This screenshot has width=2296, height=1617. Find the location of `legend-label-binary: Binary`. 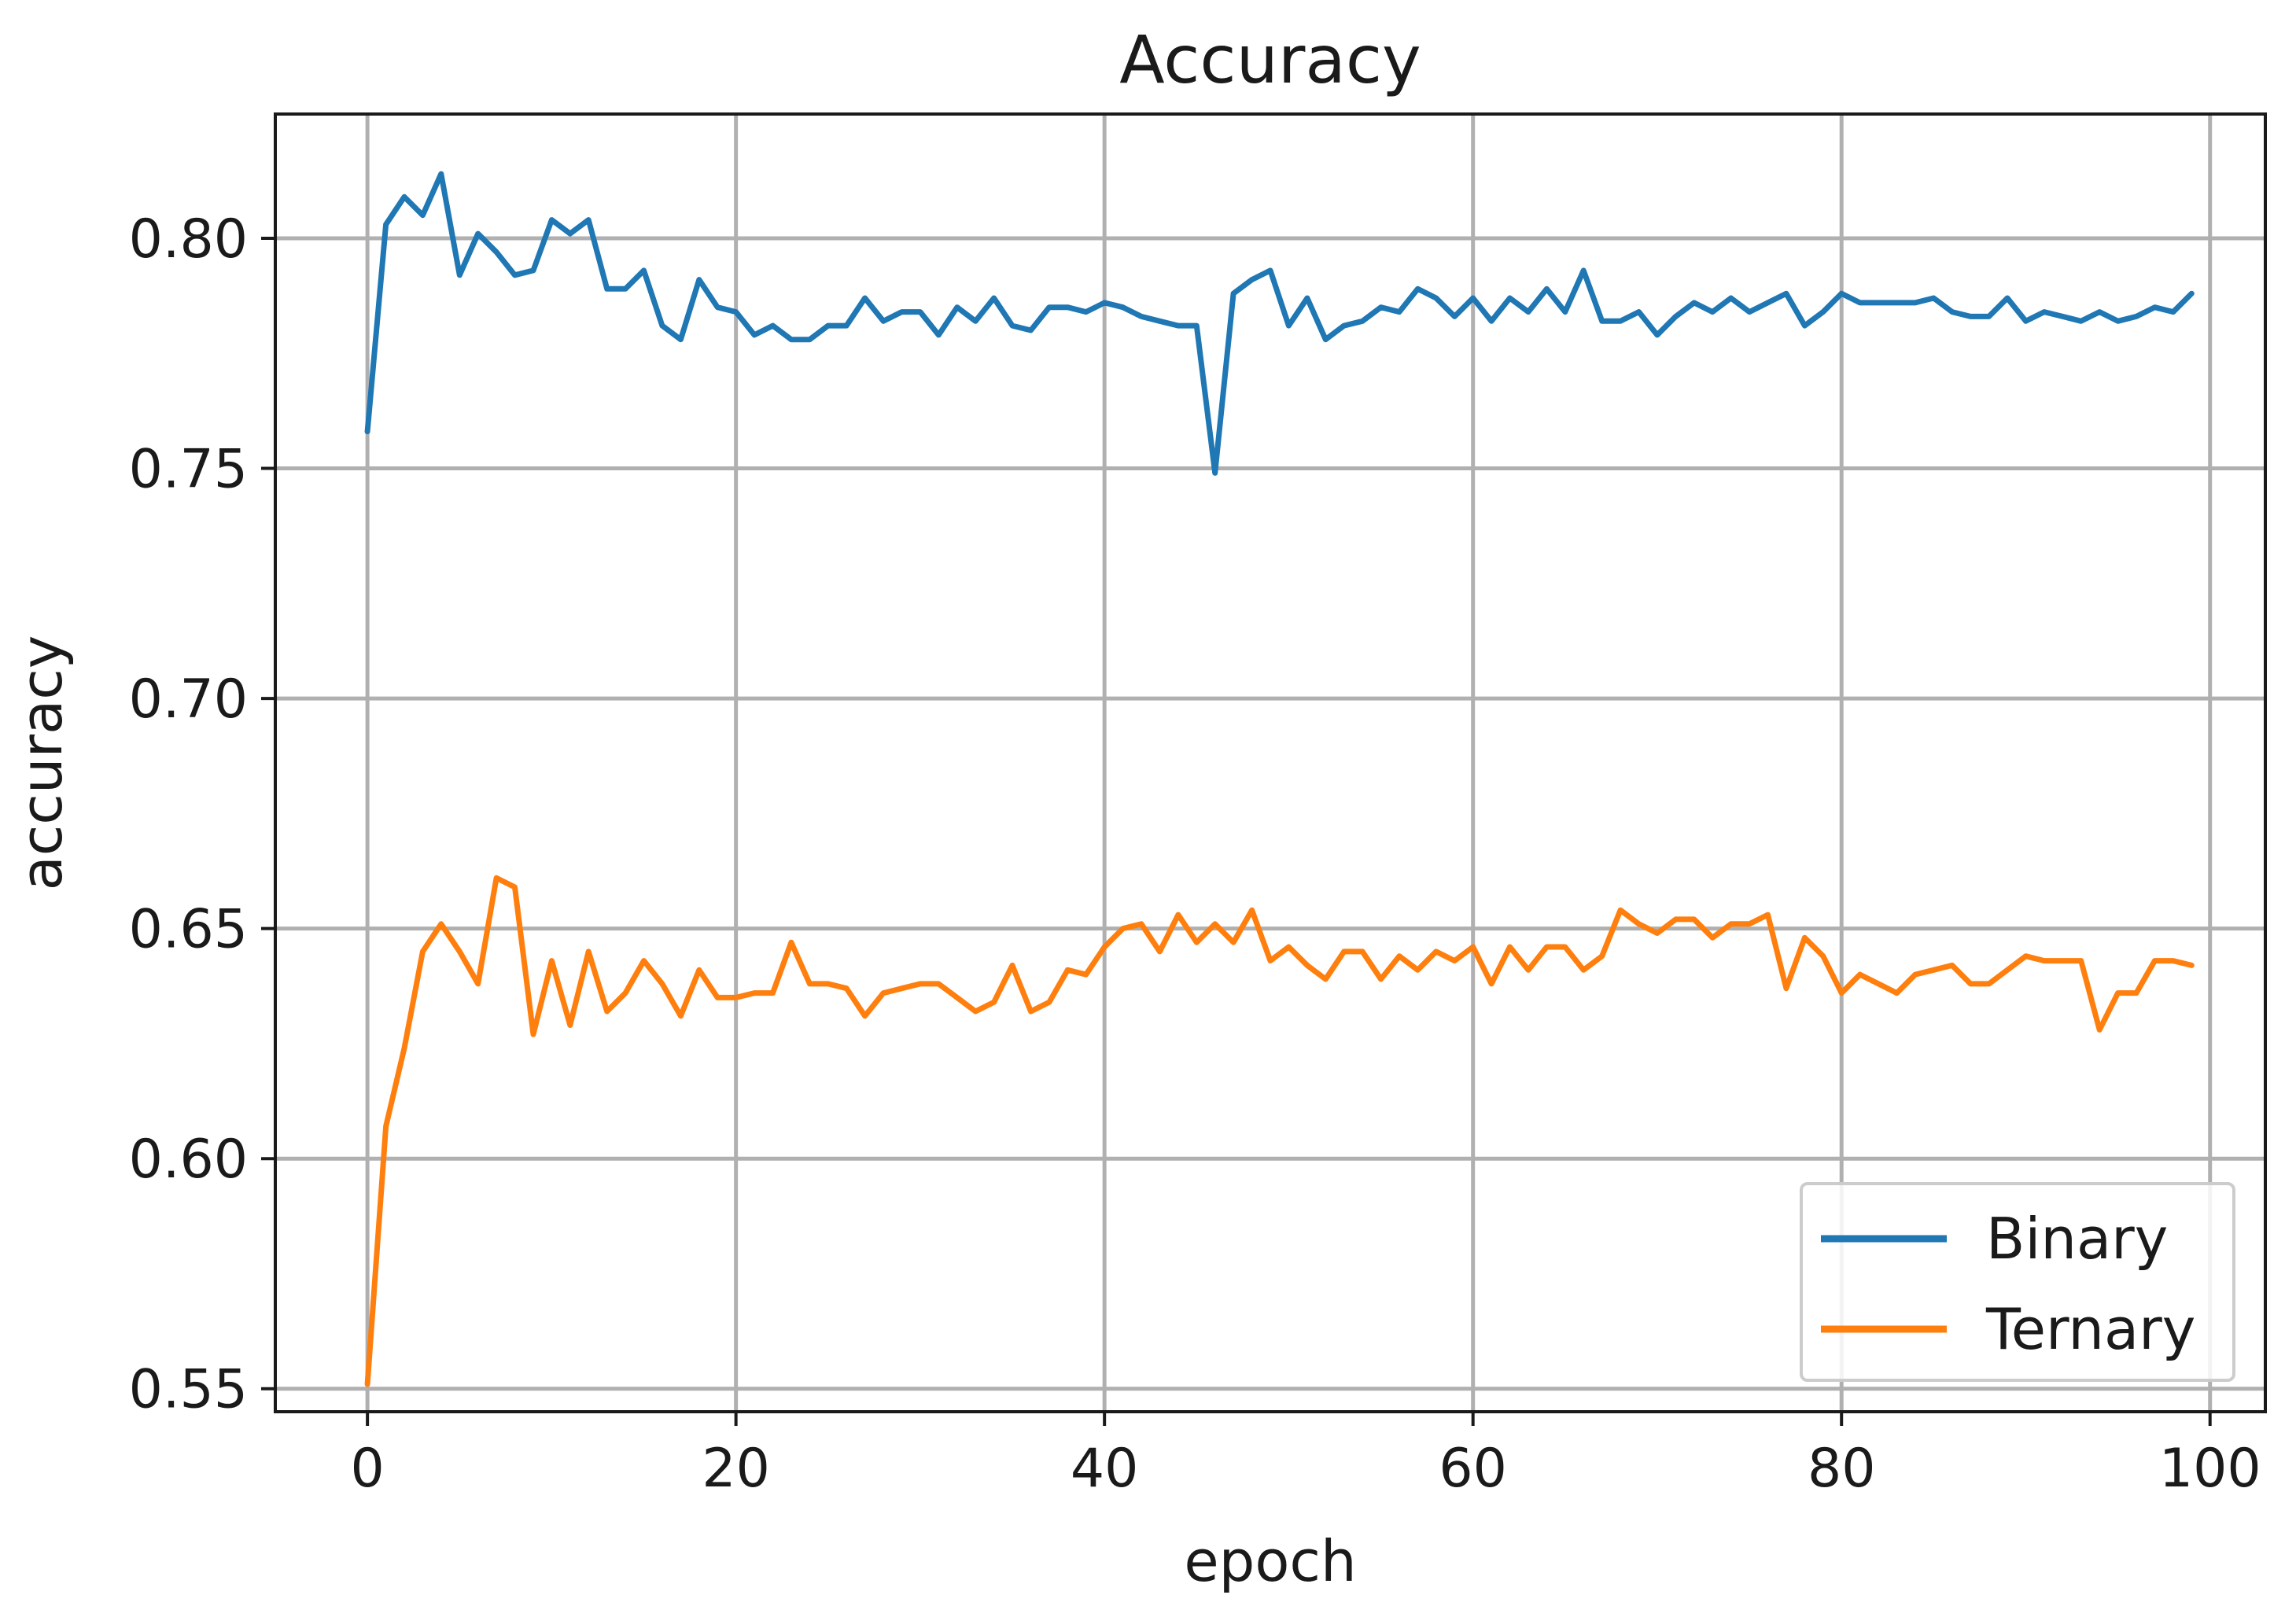

legend-label-binary: Binary is located at coordinates (2077, 1239).